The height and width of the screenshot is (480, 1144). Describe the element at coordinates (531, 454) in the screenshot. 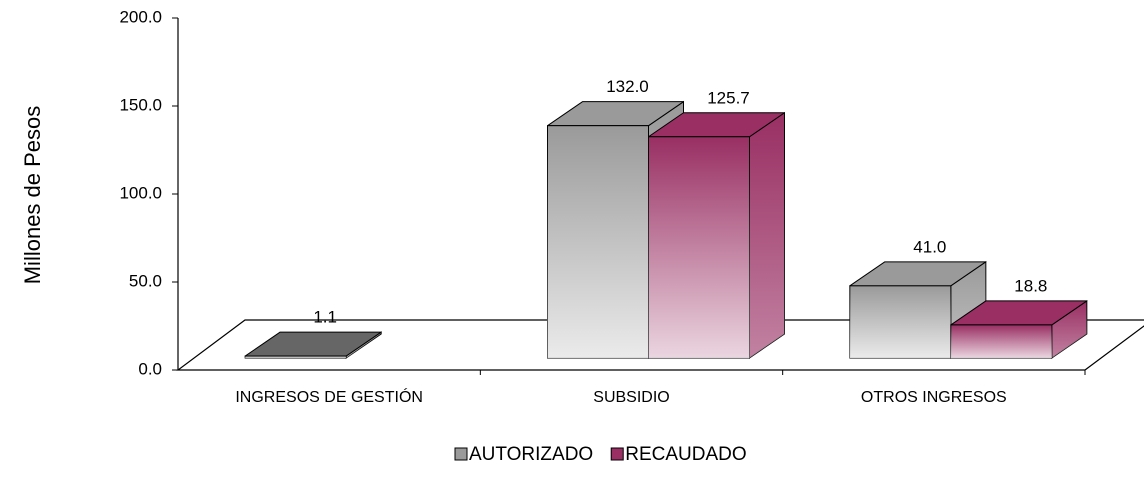

I see `legend-label: AUTORIZADO` at that location.